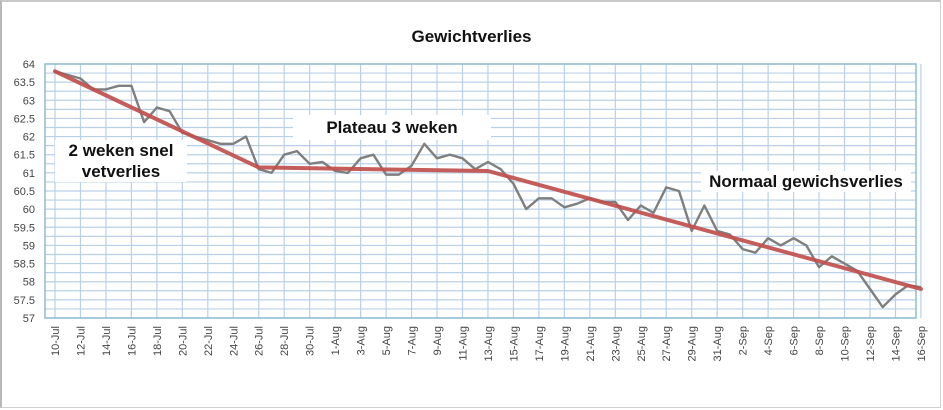 This screenshot has height=410, width=943. What do you see at coordinates (29, 319) in the screenshot?
I see `y-tick-label: 57` at bounding box center [29, 319].